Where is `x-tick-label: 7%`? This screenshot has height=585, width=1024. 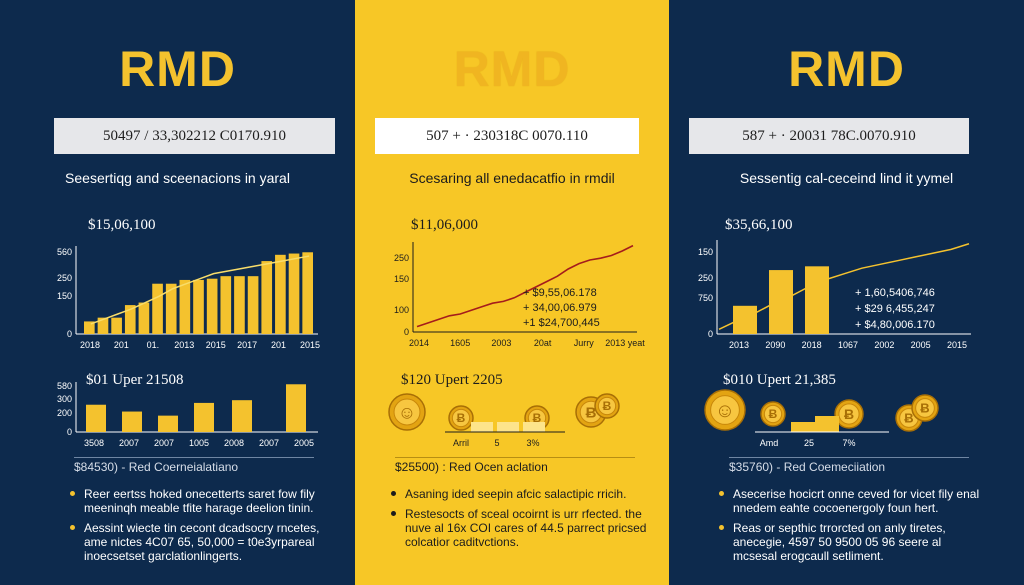
x-tick-label: 7% is located at coordinates (848, 443).